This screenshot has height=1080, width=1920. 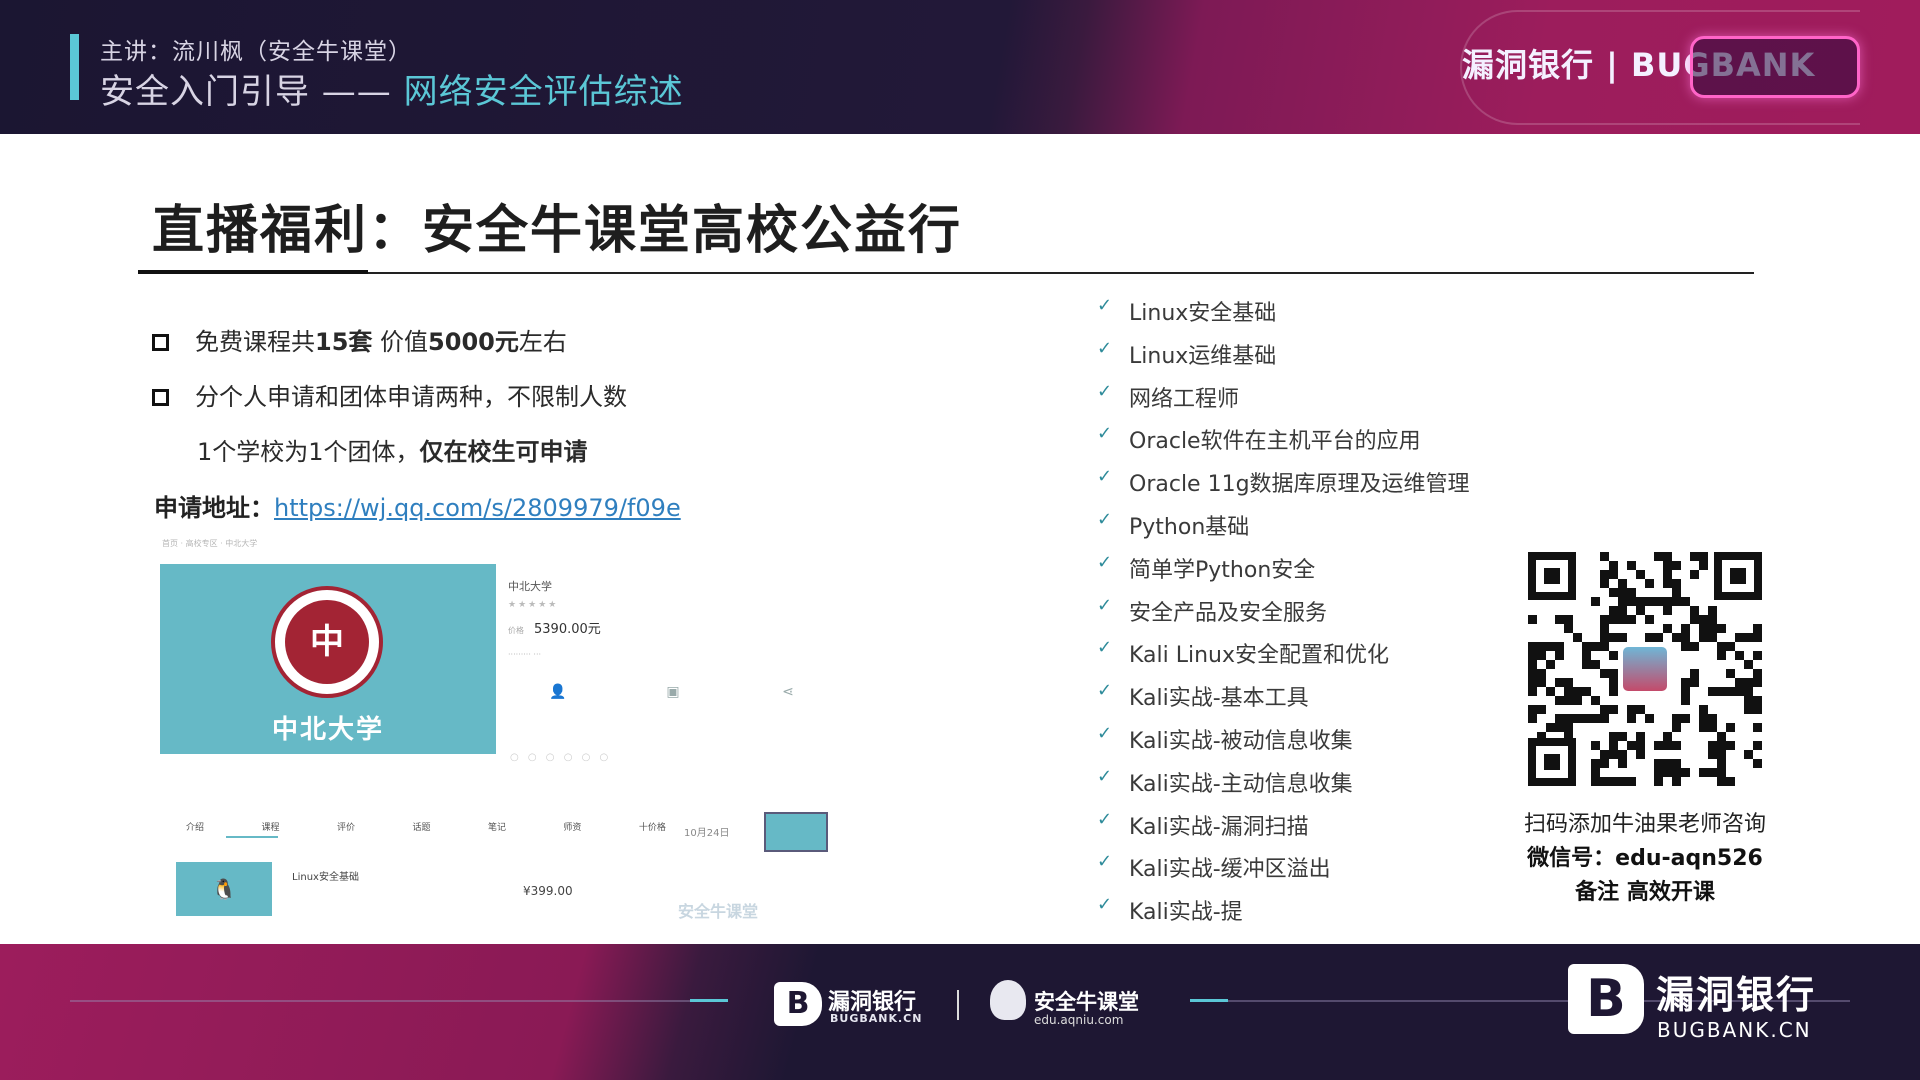 I want to click on bullet-bold: 5000元, so click(x=473, y=342).